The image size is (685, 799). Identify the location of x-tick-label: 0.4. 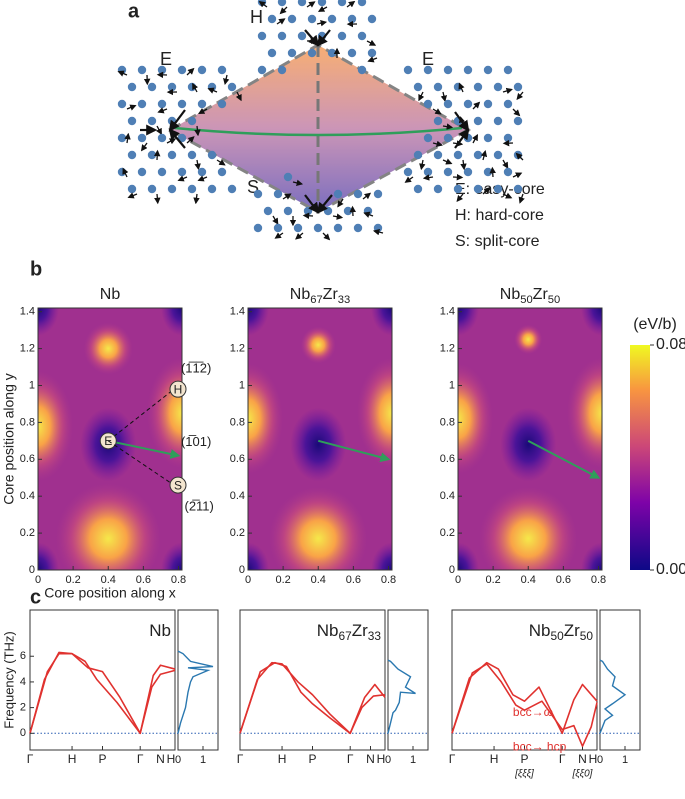
(528, 580).